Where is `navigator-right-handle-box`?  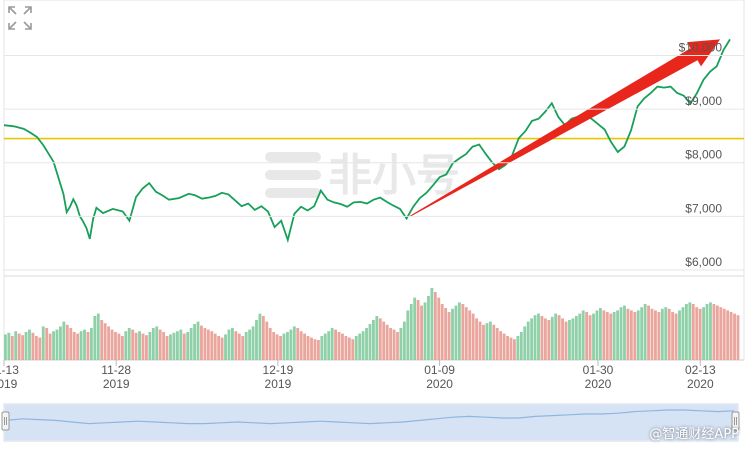
navigator-right-handle-box is located at coordinates (735, 421).